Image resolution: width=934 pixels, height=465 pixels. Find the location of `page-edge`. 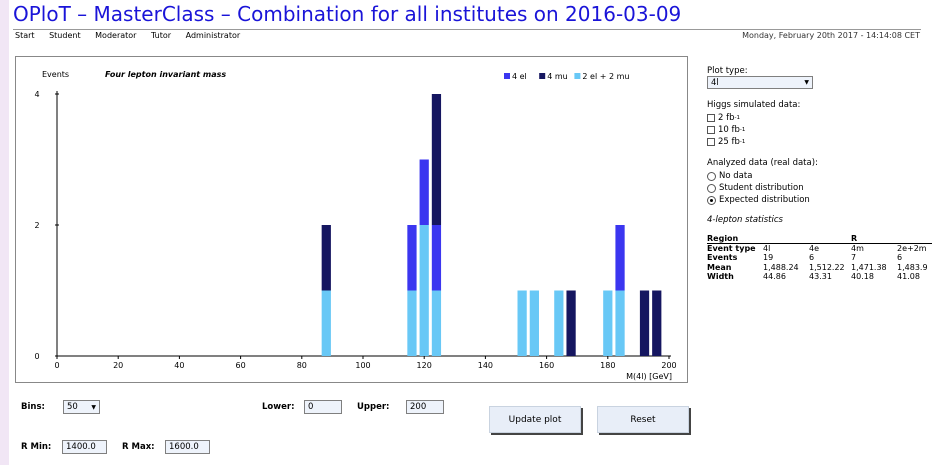

page-edge is located at coordinates (4, 232).